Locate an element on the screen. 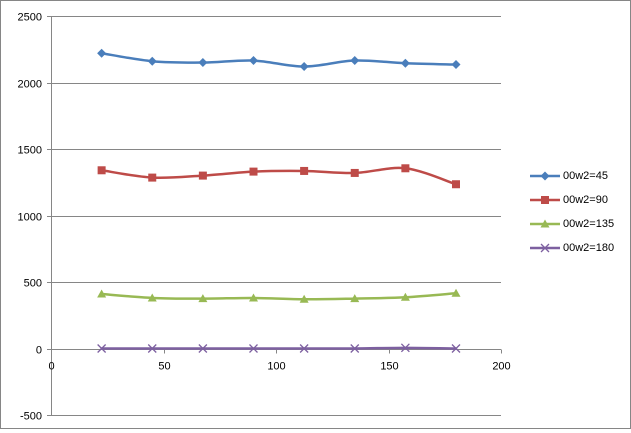 Image resolution: width=631 pixels, height=433 pixels. tick-label-x-100: 100 is located at coordinates (276, 367).